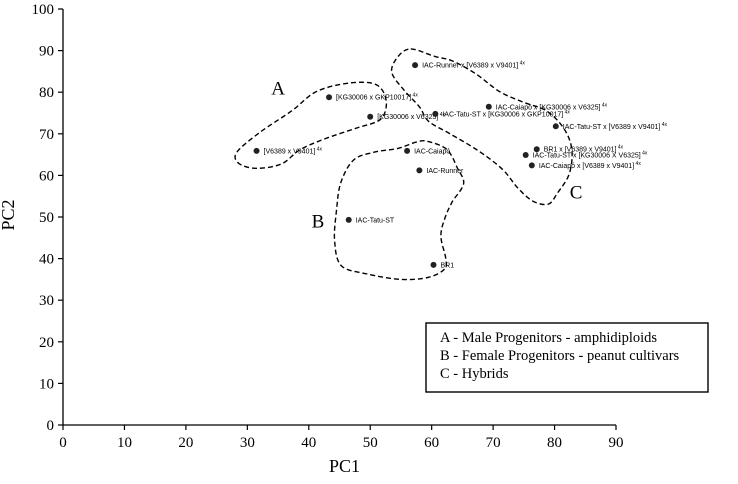 This screenshot has height=484, width=738. Describe the element at coordinates (46, 343) in the screenshot. I see `y-tick-label: 20` at that location.